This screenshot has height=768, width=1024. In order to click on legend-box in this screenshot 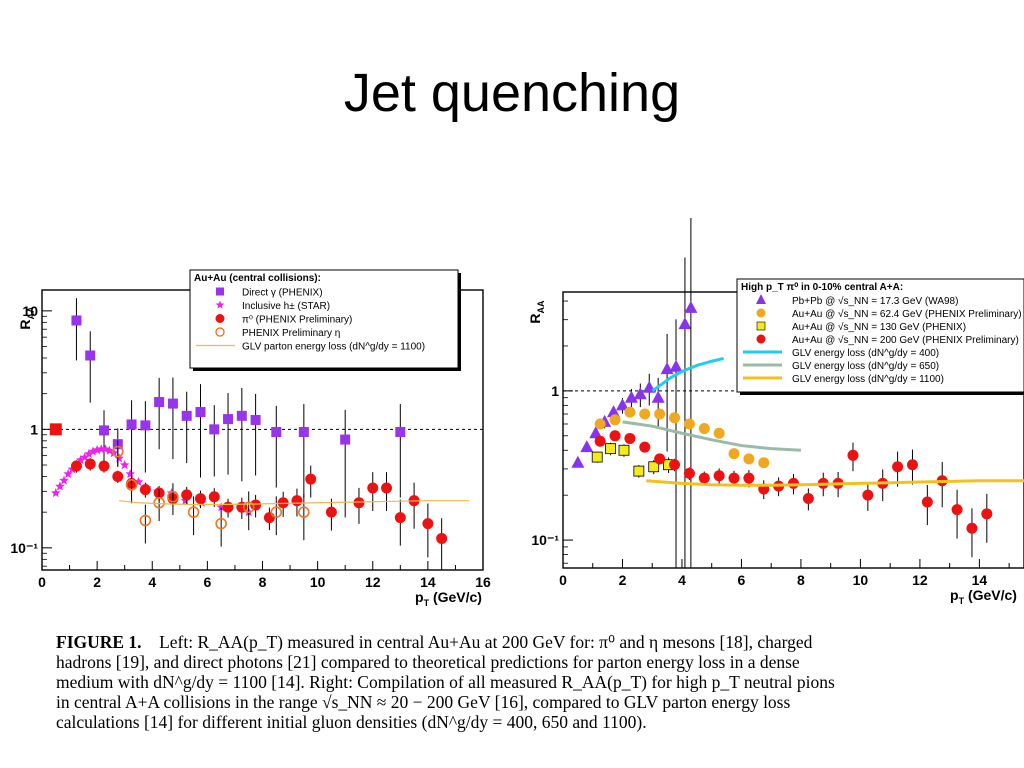, I will do `click(880, 335)`.